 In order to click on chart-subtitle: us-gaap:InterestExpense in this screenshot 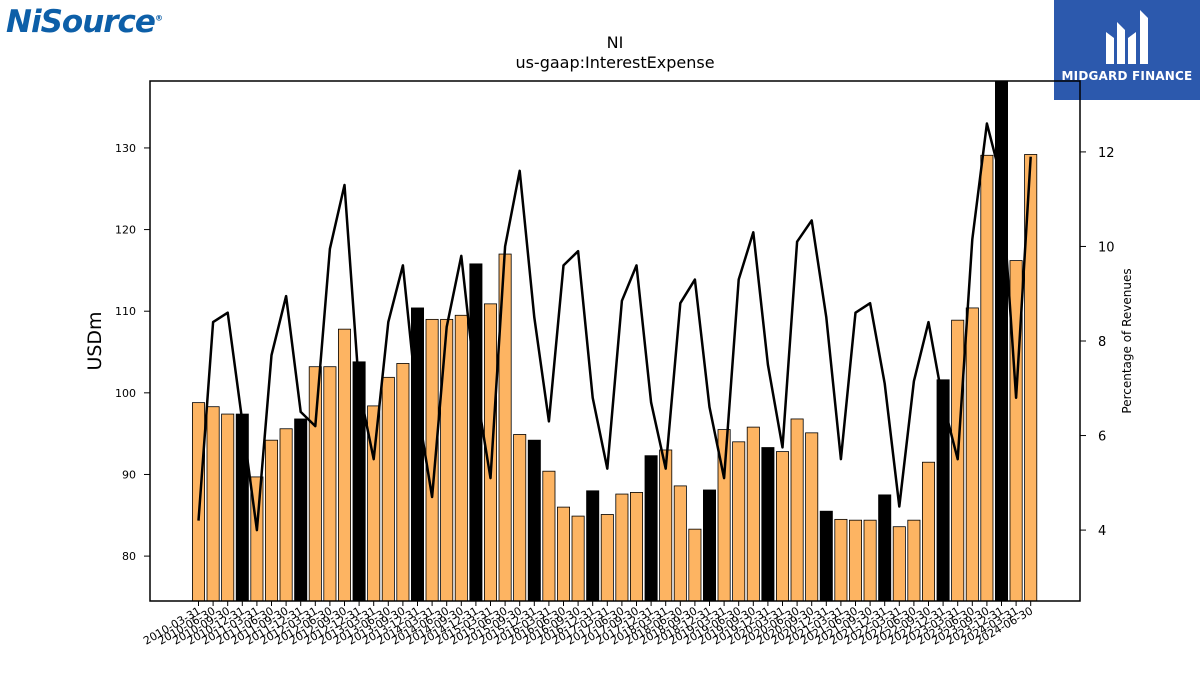, I will do `click(614, 62)`.